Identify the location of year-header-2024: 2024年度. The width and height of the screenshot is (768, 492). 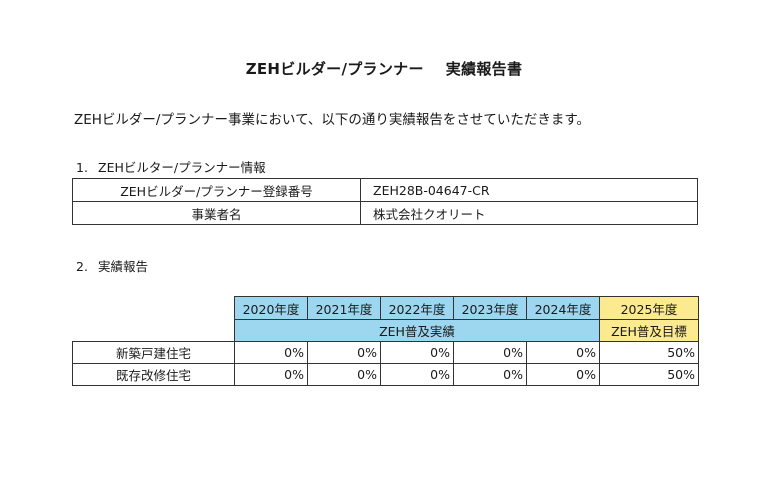
(563, 308).